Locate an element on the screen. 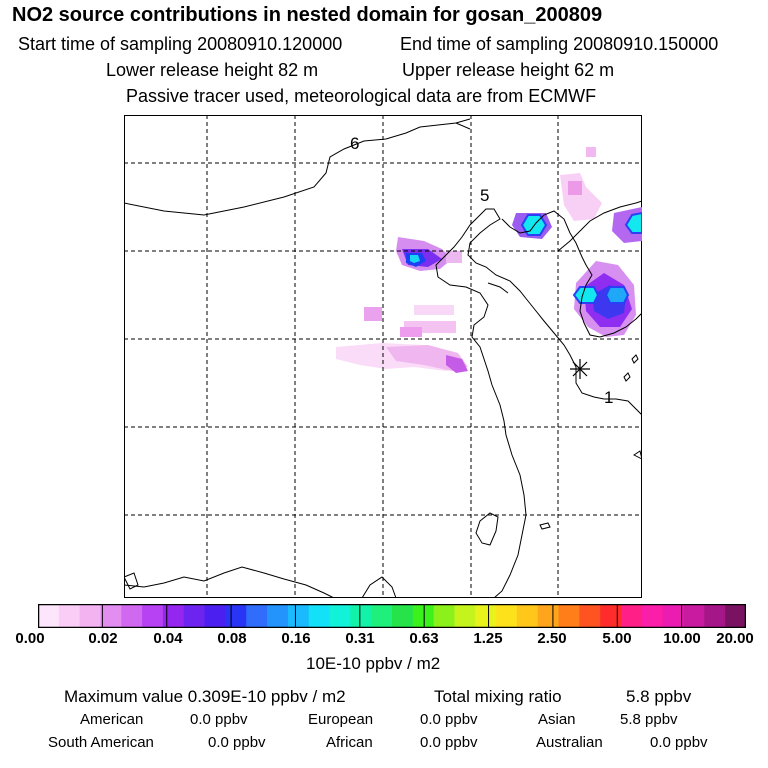 This screenshot has width=768, height=768. colorbar is located at coordinates (392, 616).